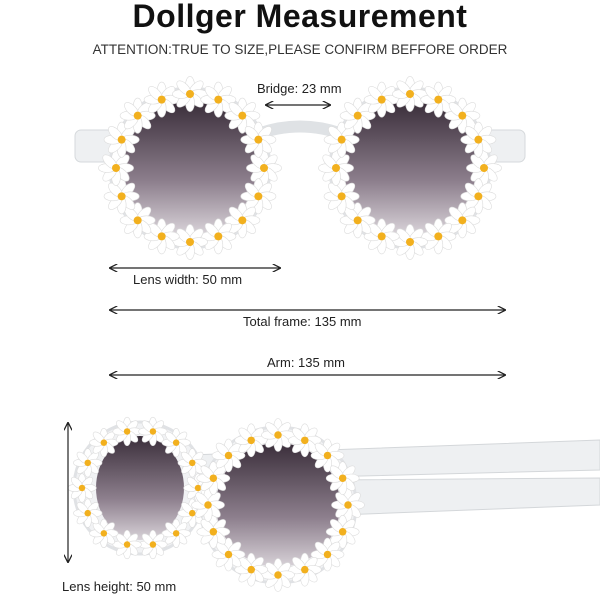  Describe the element at coordinates (299, 88) in the screenshot. I see `bridge-label: Bridge: 23 mm` at that location.